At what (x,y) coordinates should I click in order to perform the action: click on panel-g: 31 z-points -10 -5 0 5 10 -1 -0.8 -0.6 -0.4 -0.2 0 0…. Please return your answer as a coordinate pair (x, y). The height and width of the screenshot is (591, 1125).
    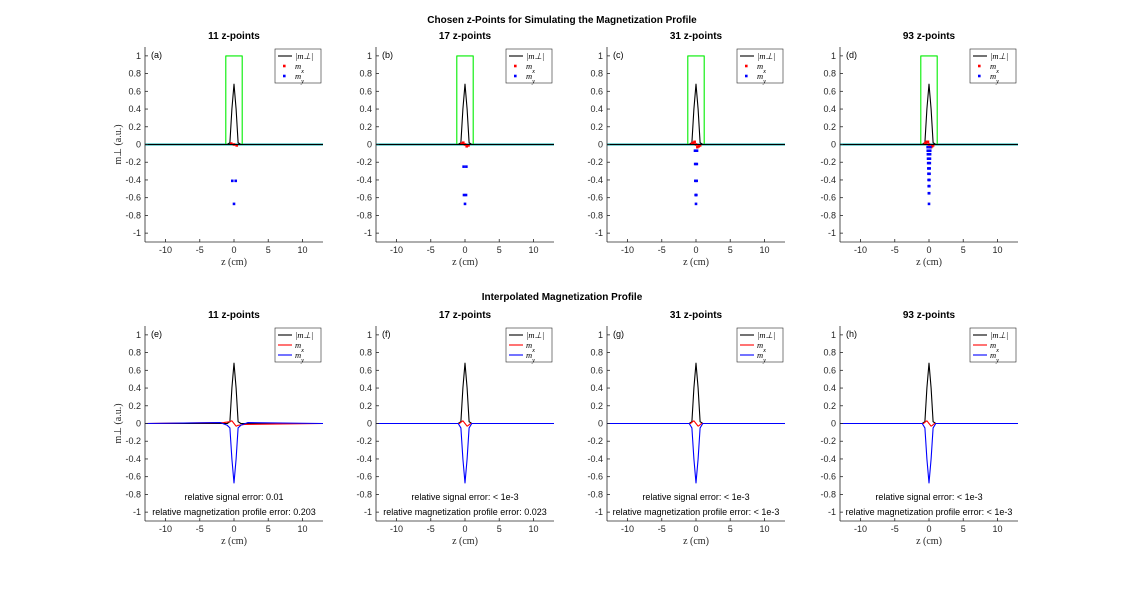
    Looking at the image, I should click on (686, 428).